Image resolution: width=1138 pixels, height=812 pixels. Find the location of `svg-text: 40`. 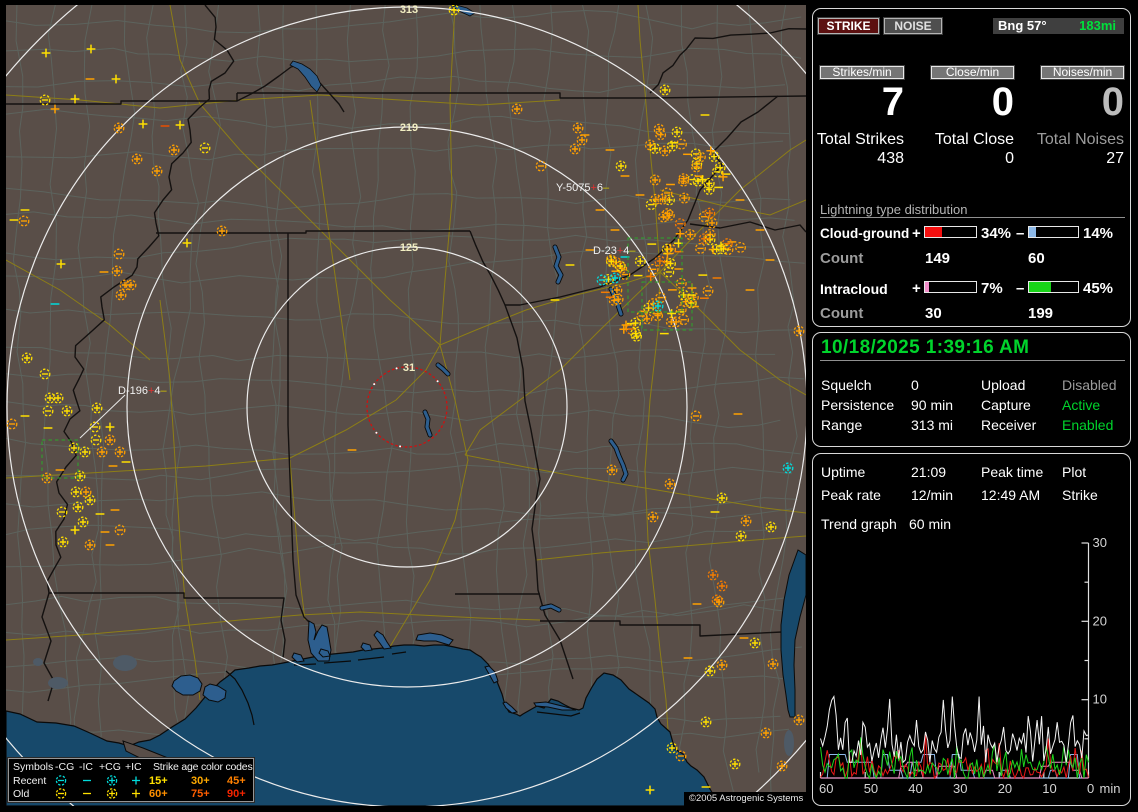

svg-text: 40 is located at coordinates (915, 788).